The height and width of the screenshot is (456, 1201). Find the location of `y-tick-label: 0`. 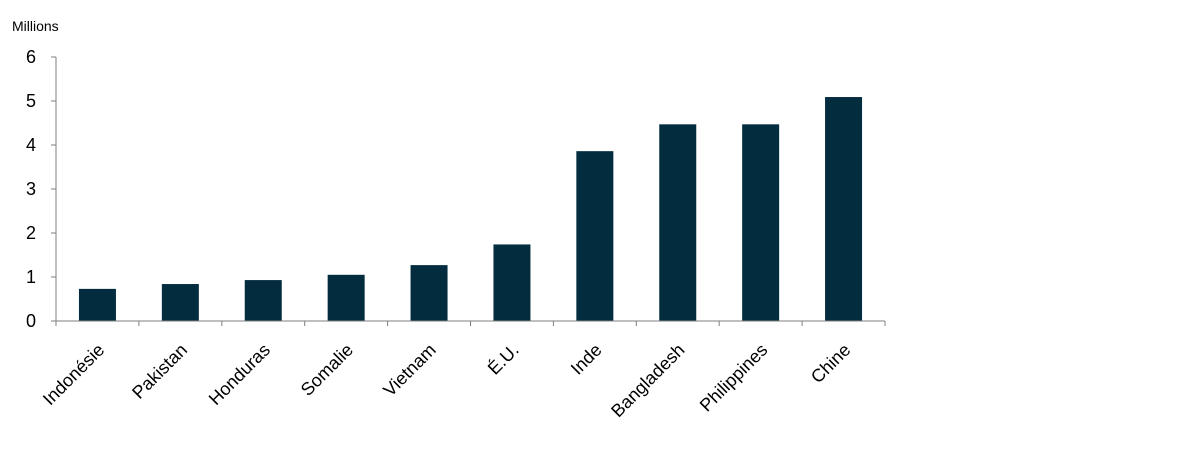

y-tick-label: 0 is located at coordinates (31, 321).